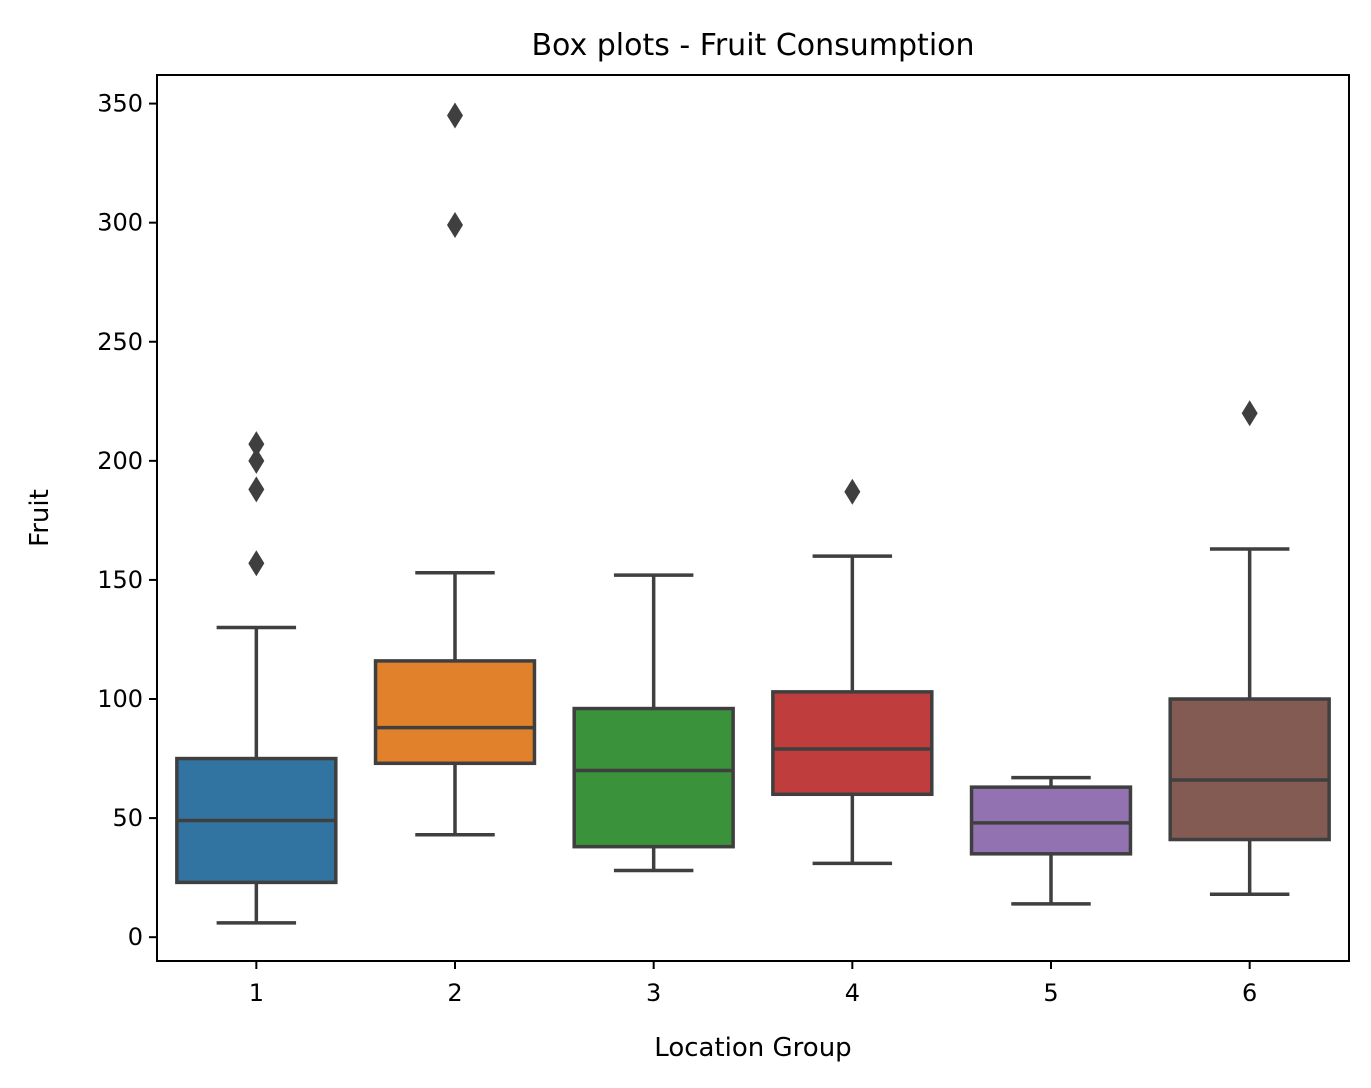 This screenshot has width=1371, height=1088. Describe the element at coordinates (127, 520) in the screenshot. I see `y-axis: 0 50 100 150 200 250 300 350` at that location.